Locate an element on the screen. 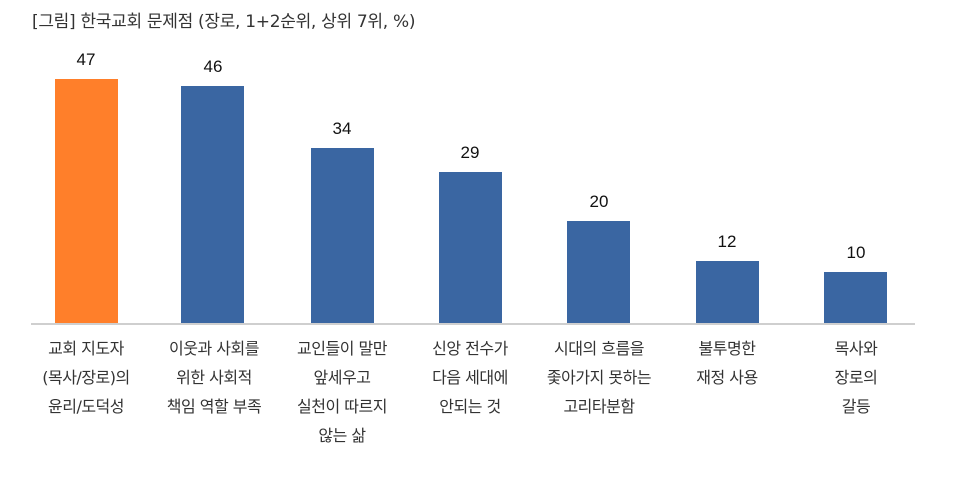  value-label: 46 is located at coordinates (213, 66).